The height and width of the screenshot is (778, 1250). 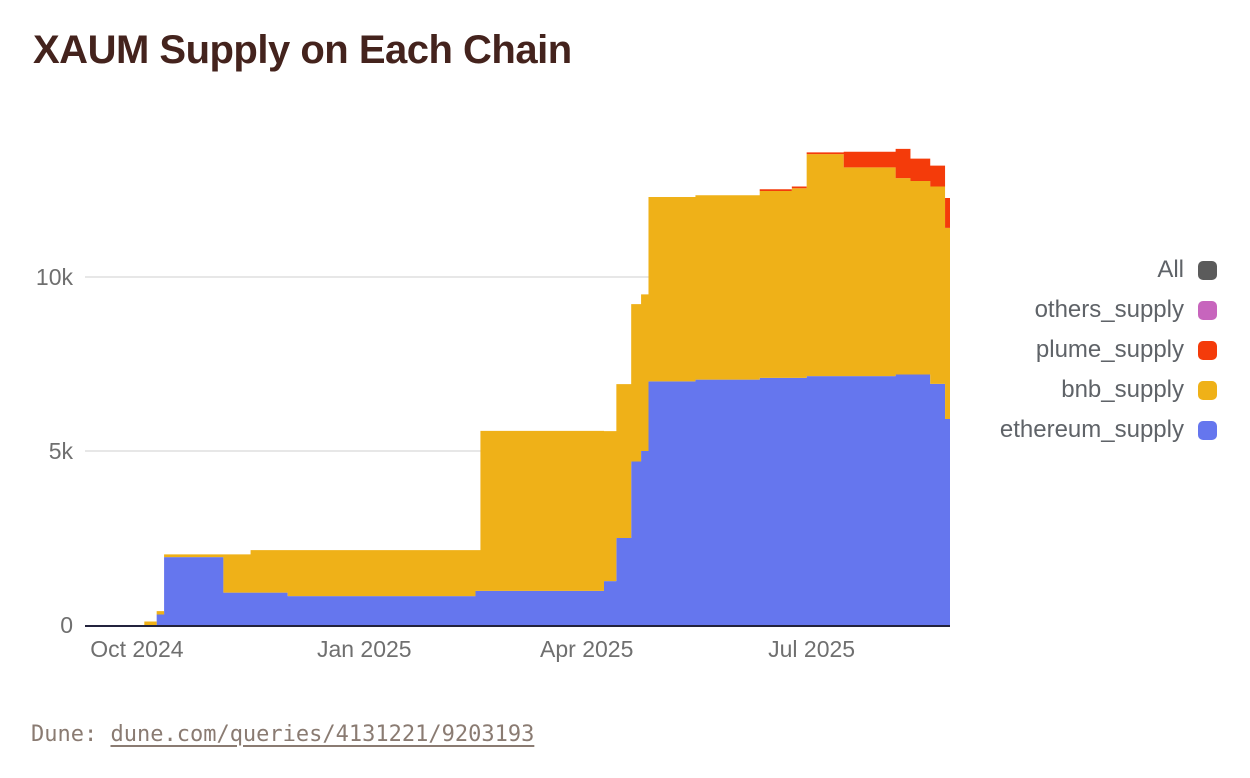 What do you see at coordinates (1091, 429) in the screenshot?
I see `legend-label: ethereum_supply` at bounding box center [1091, 429].